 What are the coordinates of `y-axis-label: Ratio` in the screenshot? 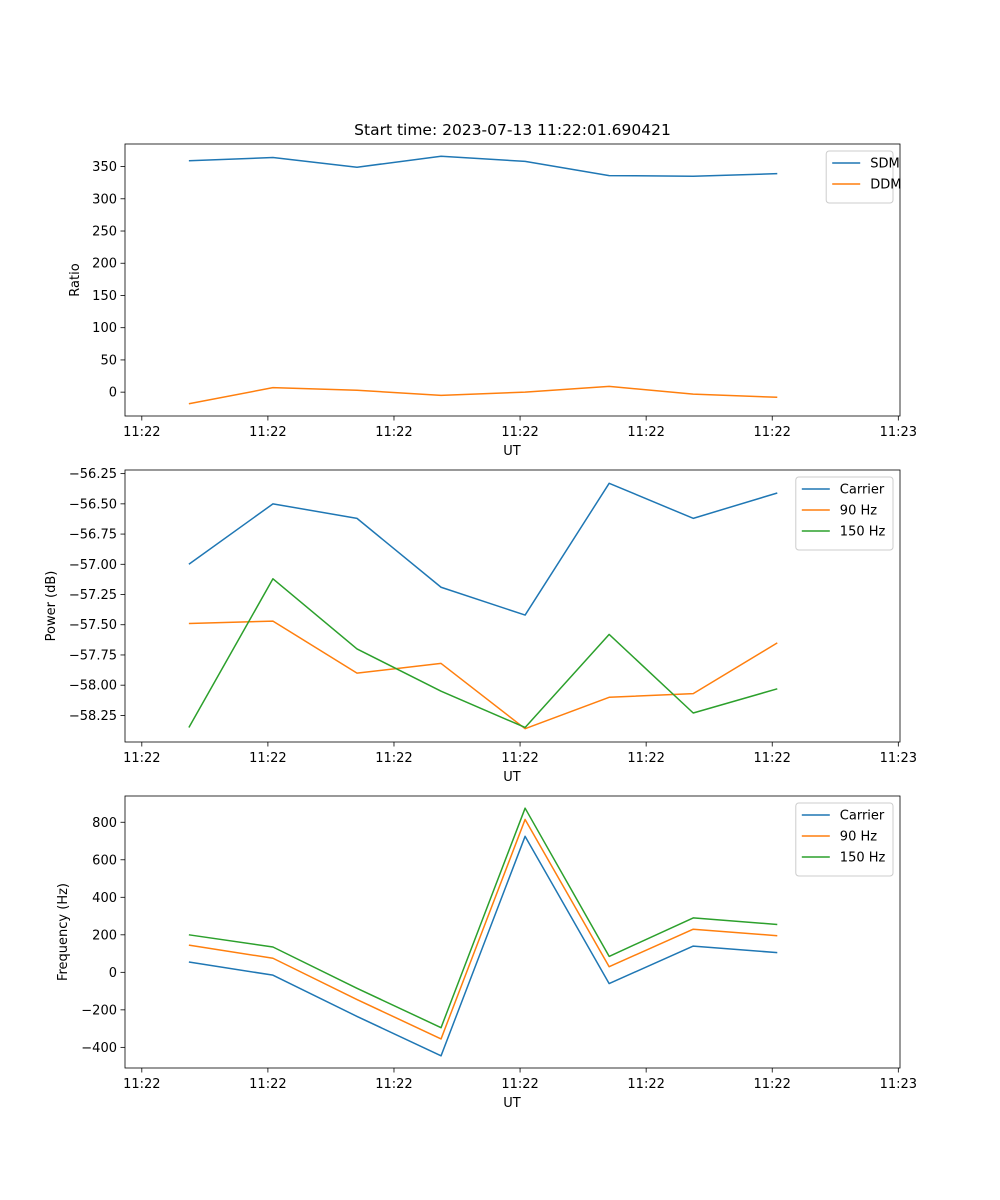 It's located at (75, 279).